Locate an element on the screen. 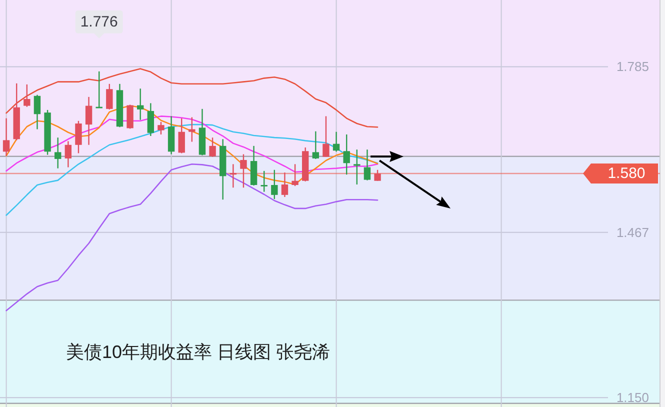 The width and height of the screenshot is (665, 407). y-tick-label: 1.785 is located at coordinates (632, 66).